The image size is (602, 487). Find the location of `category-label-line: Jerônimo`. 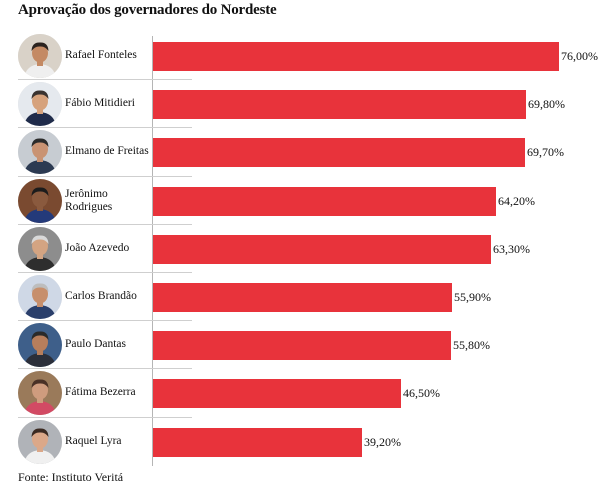

category-label-line: Jerônimo is located at coordinates (86, 193).